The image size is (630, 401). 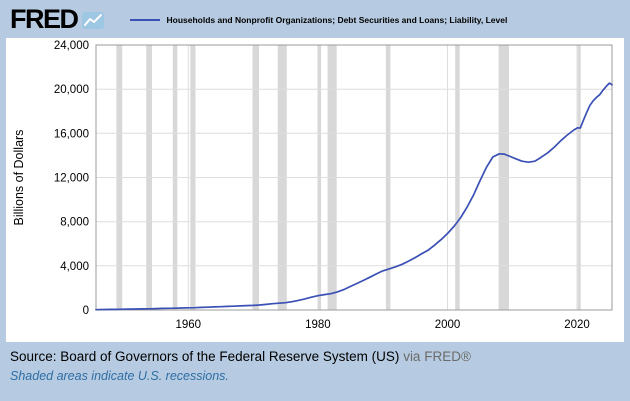 What do you see at coordinates (577, 325) in the screenshot?
I see `x-tick-label: 2020` at bounding box center [577, 325].